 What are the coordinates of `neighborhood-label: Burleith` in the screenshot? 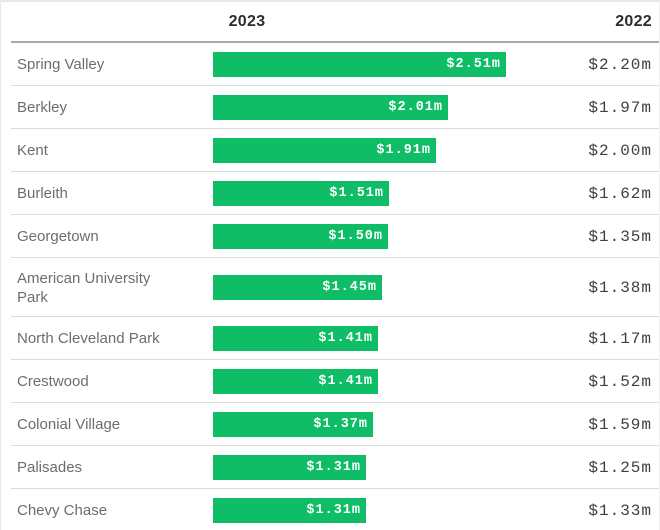 It's located at (42, 193).